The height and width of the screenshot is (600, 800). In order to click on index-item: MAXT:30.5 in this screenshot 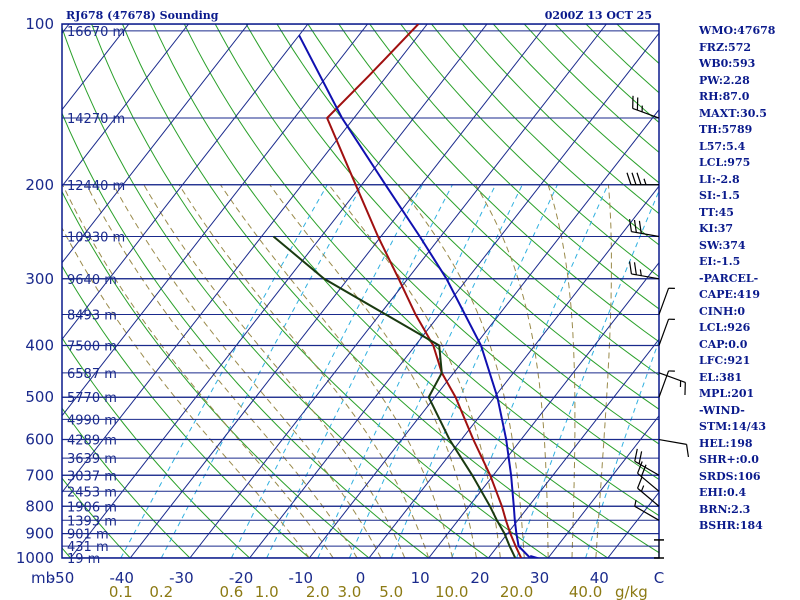, I will do `click(733, 113)`.